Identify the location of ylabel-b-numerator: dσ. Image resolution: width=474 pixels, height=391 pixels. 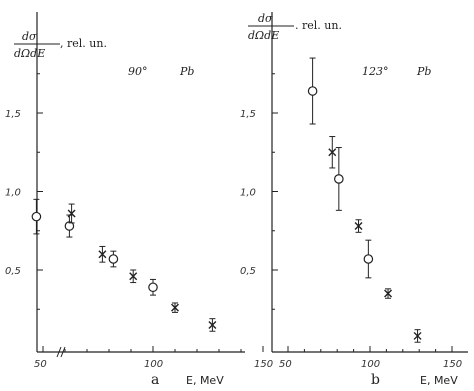
(265, 18).